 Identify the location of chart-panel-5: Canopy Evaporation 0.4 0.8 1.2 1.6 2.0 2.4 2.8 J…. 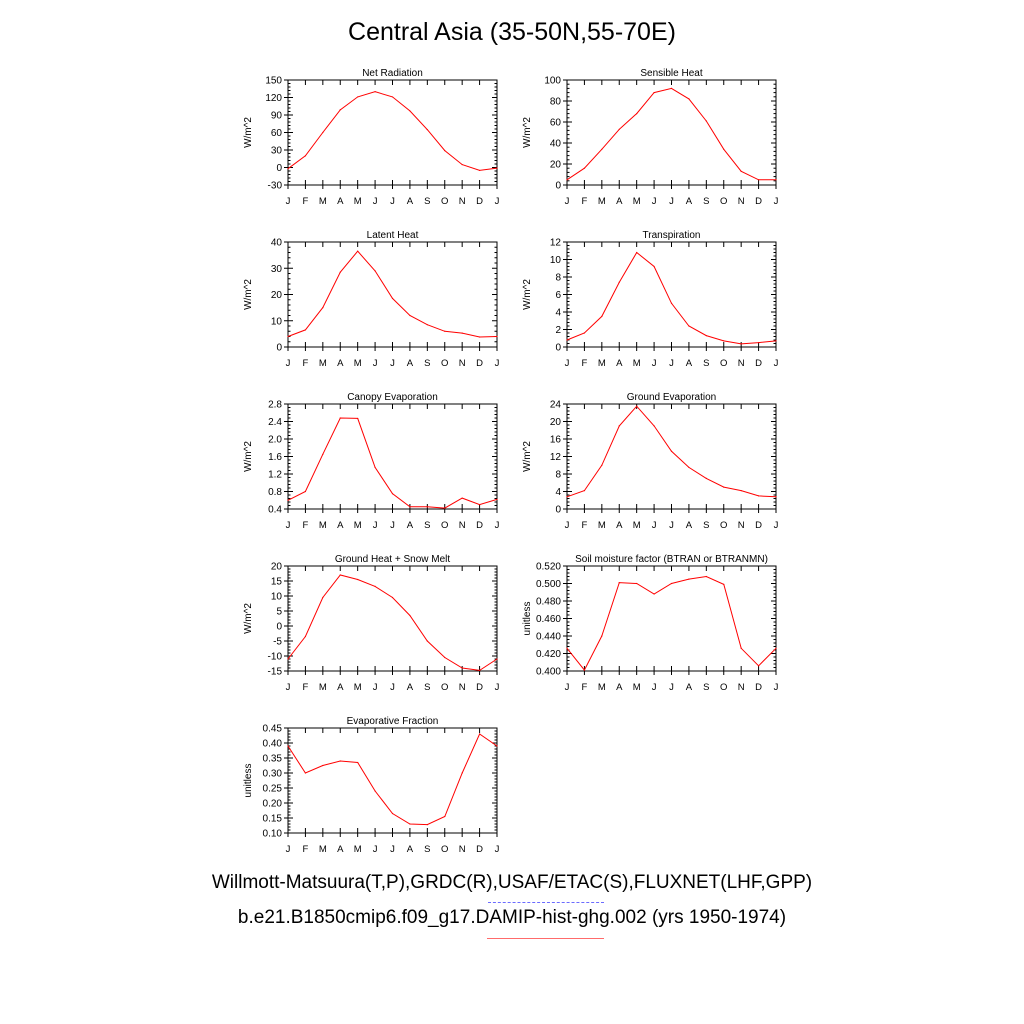
(371, 461).